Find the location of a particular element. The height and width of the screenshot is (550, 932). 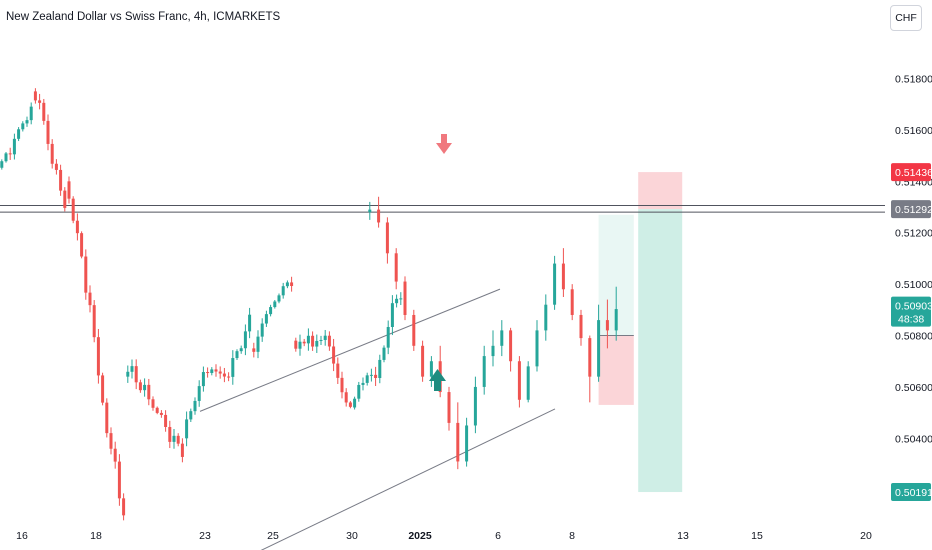

time-tick-label: 13 is located at coordinates (683, 536).